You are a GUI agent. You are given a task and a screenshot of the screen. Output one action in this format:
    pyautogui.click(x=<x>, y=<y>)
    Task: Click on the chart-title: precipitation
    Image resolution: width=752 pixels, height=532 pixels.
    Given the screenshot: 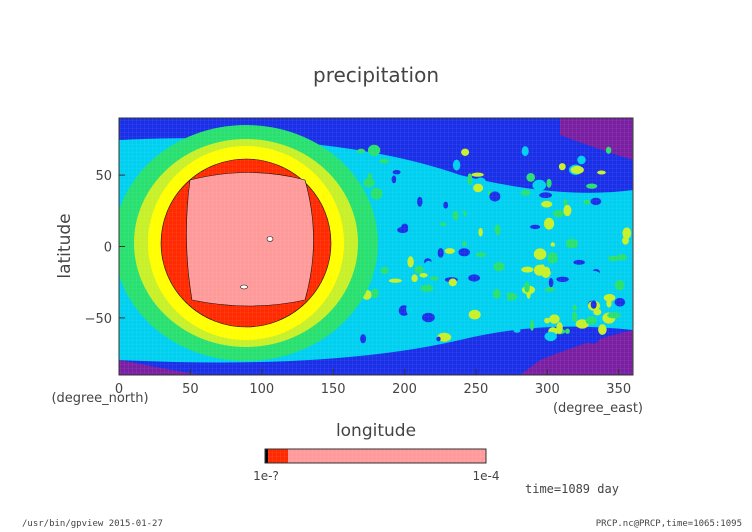 What is the action you would take?
    pyautogui.click(x=376, y=75)
    